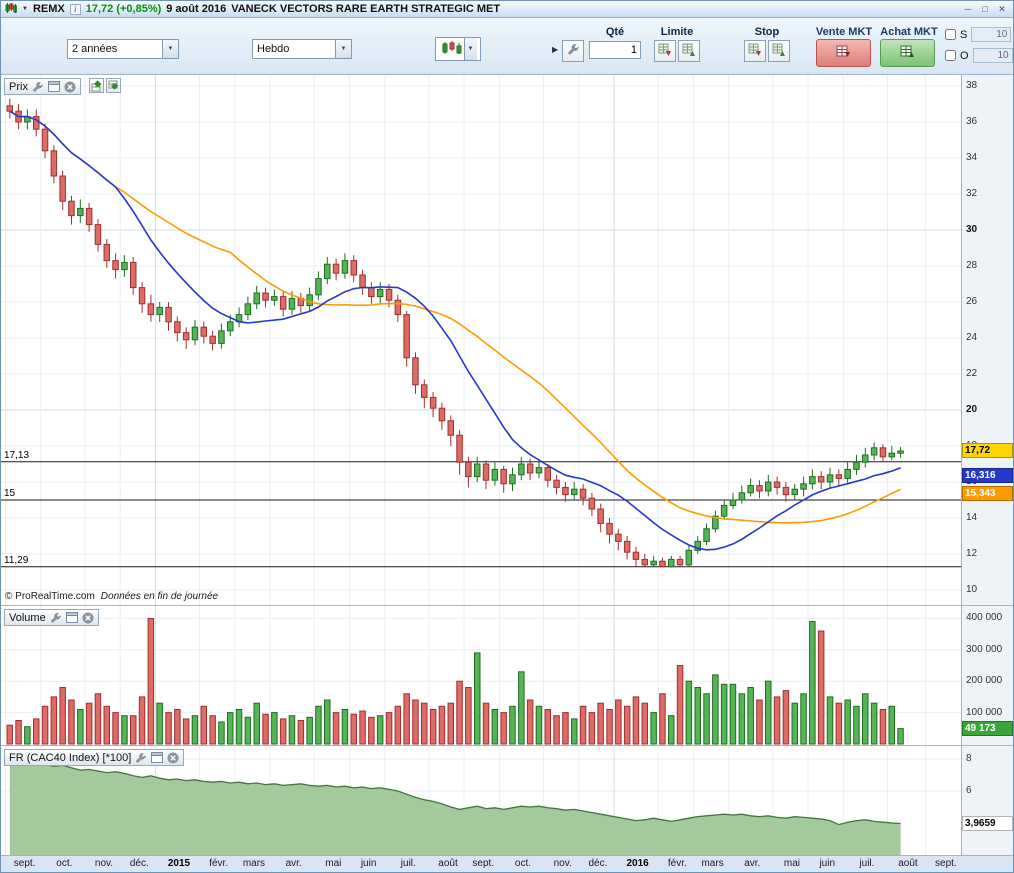 This screenshot has height=873, width=1014. Describe the element at coordinates (987, 823) in the screenshot. I see `index-badge: 3,9659` at that location.